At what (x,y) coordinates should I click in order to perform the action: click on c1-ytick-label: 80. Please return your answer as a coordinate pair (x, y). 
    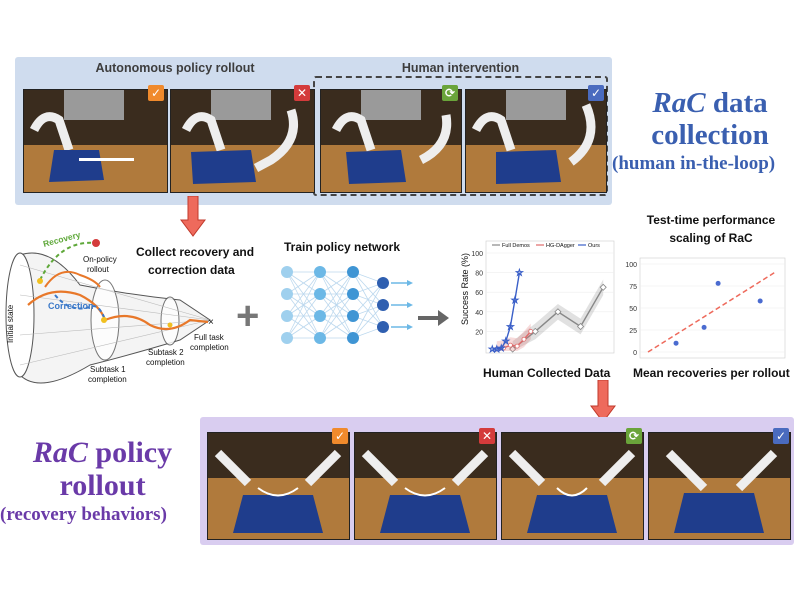
    Looking at the image, I should click on (479, 274).